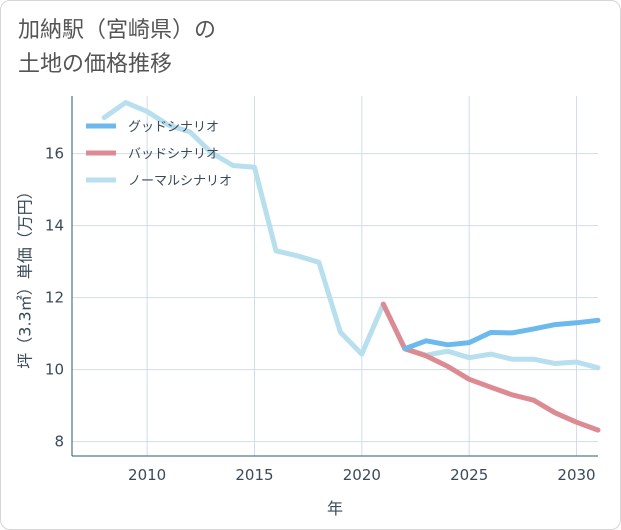 Image resolution: width=621 pixels, height=530 pixels. I want to click on legend-label-normal: ノーマルシナリオ, so click(180, 181).